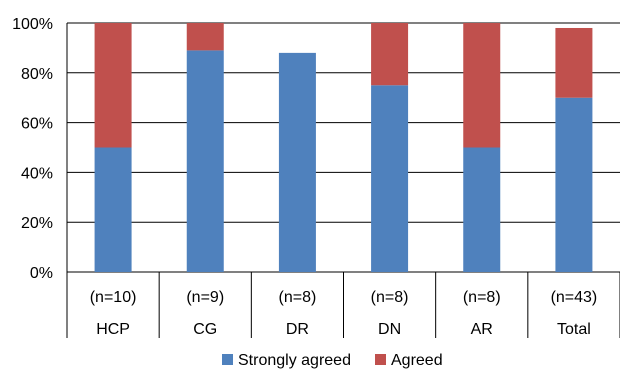 The image size is (620, 369). I want to click on category-name-label: DN, so click(389, 329).